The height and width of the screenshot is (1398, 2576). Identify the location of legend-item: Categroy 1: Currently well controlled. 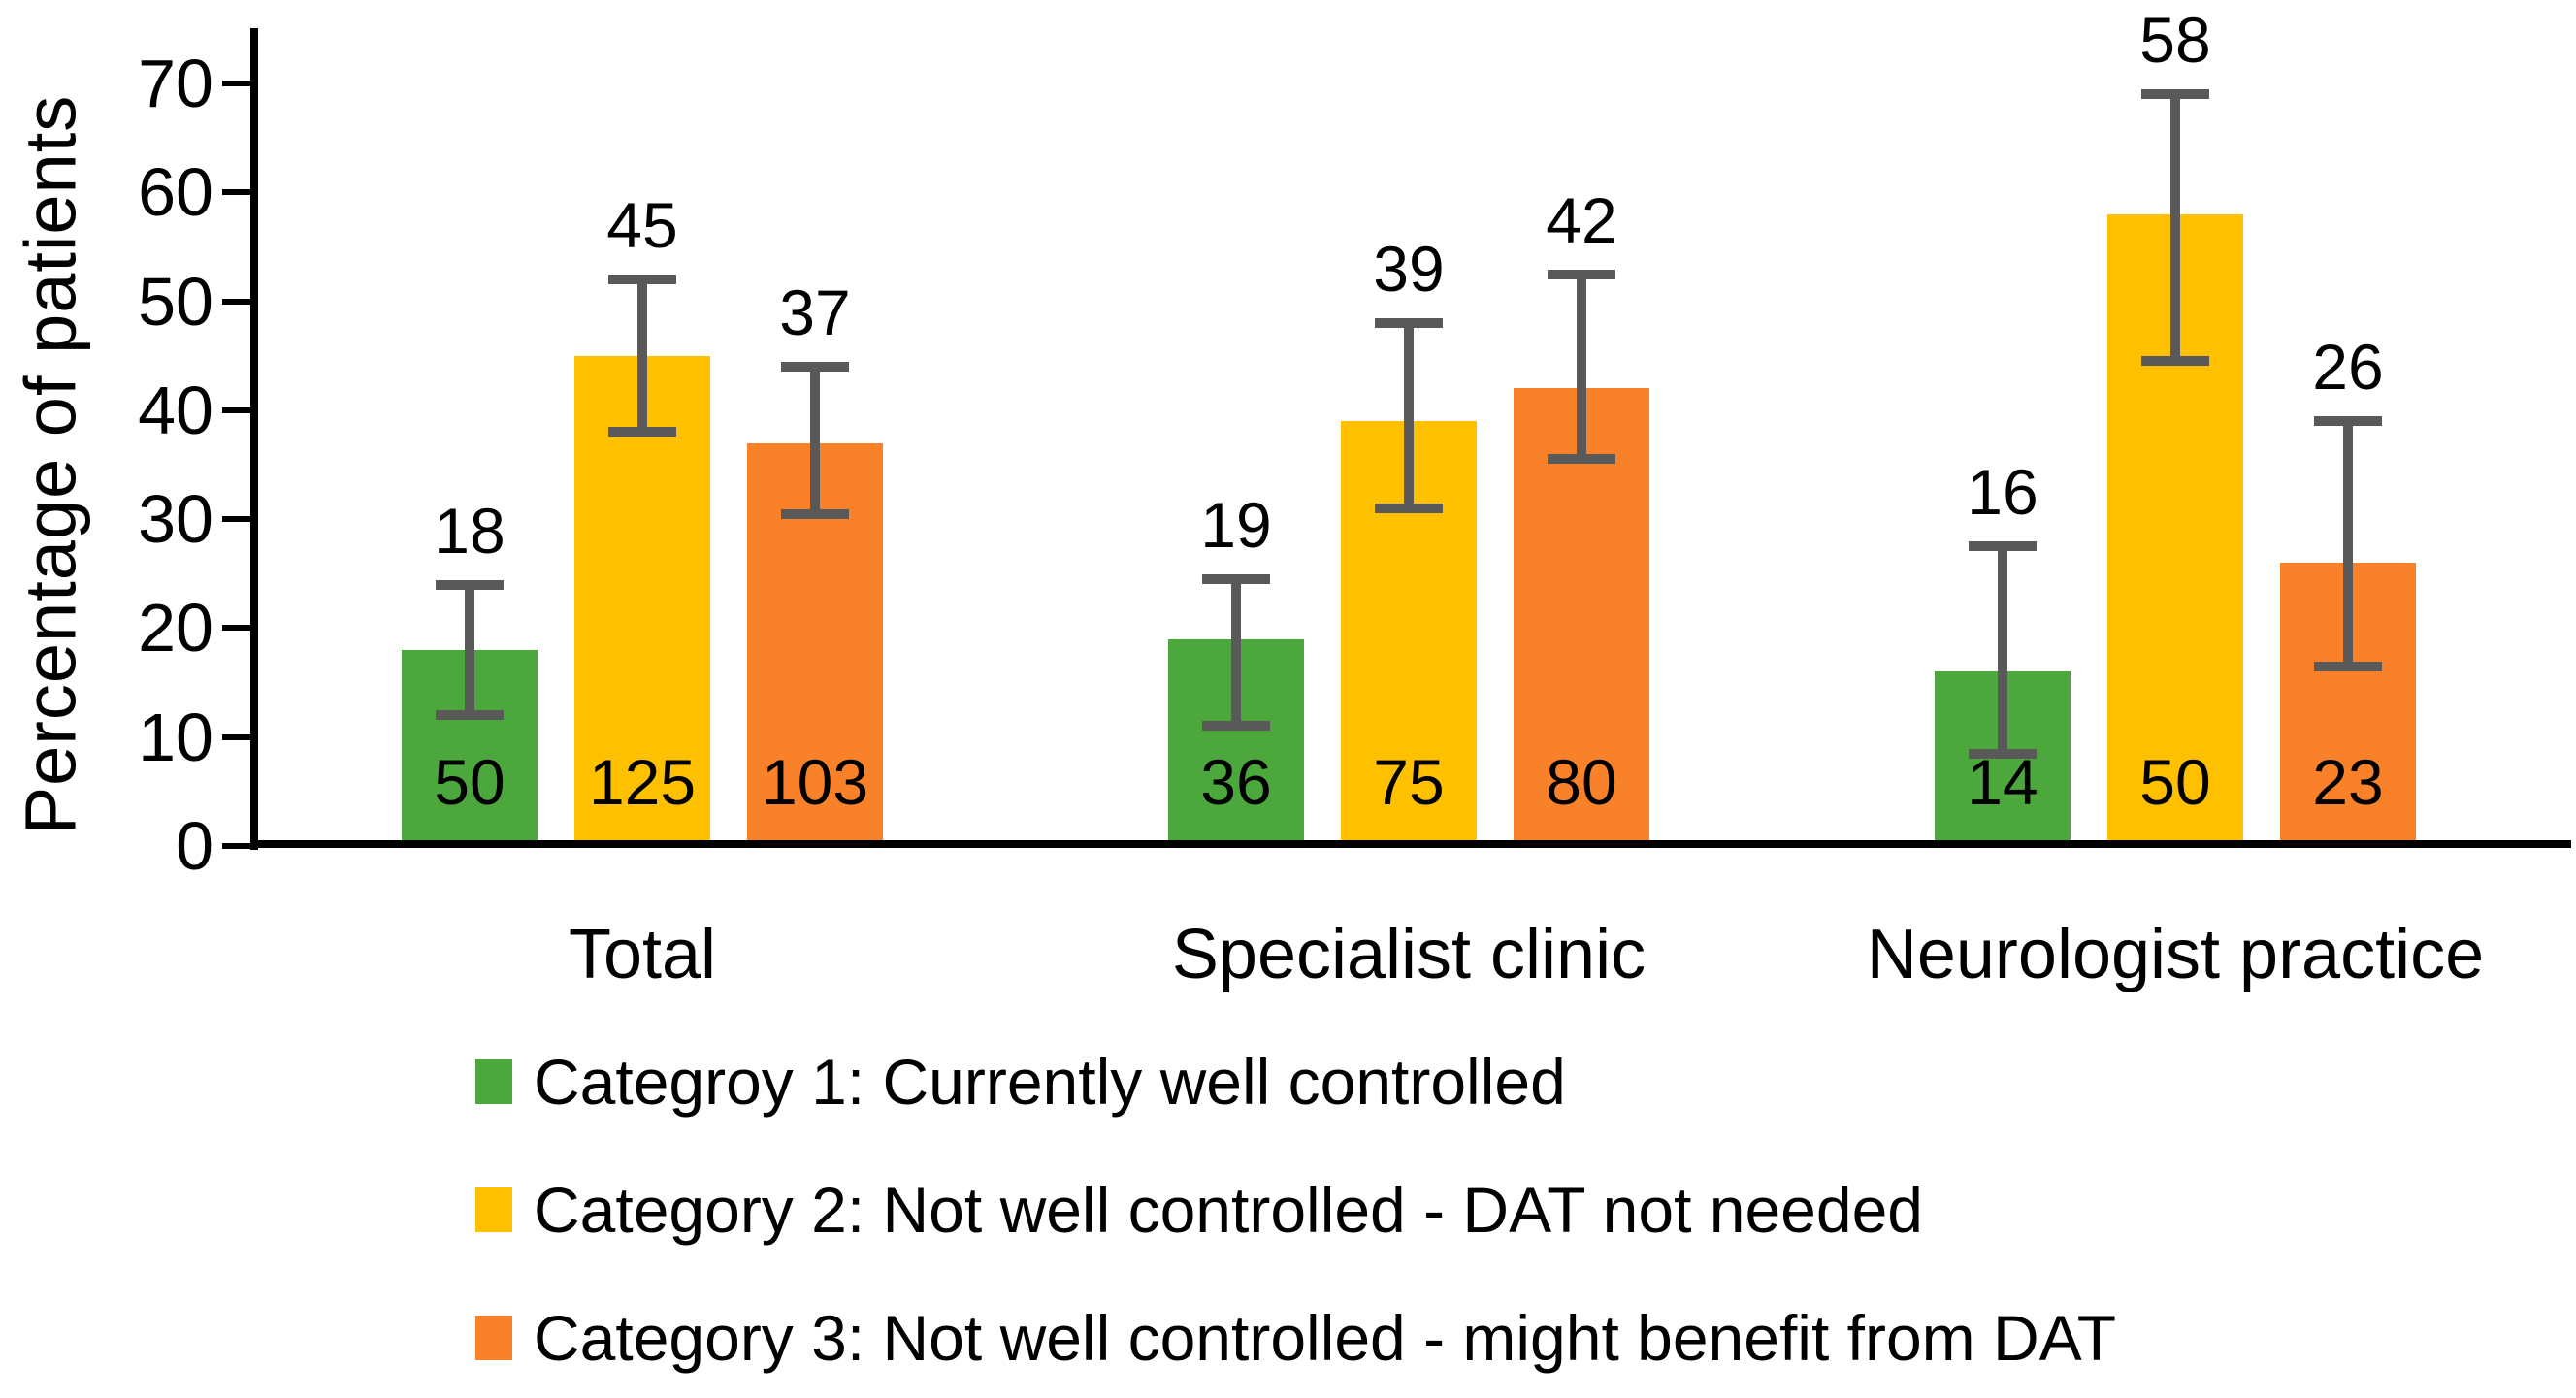
(1020, 1082).